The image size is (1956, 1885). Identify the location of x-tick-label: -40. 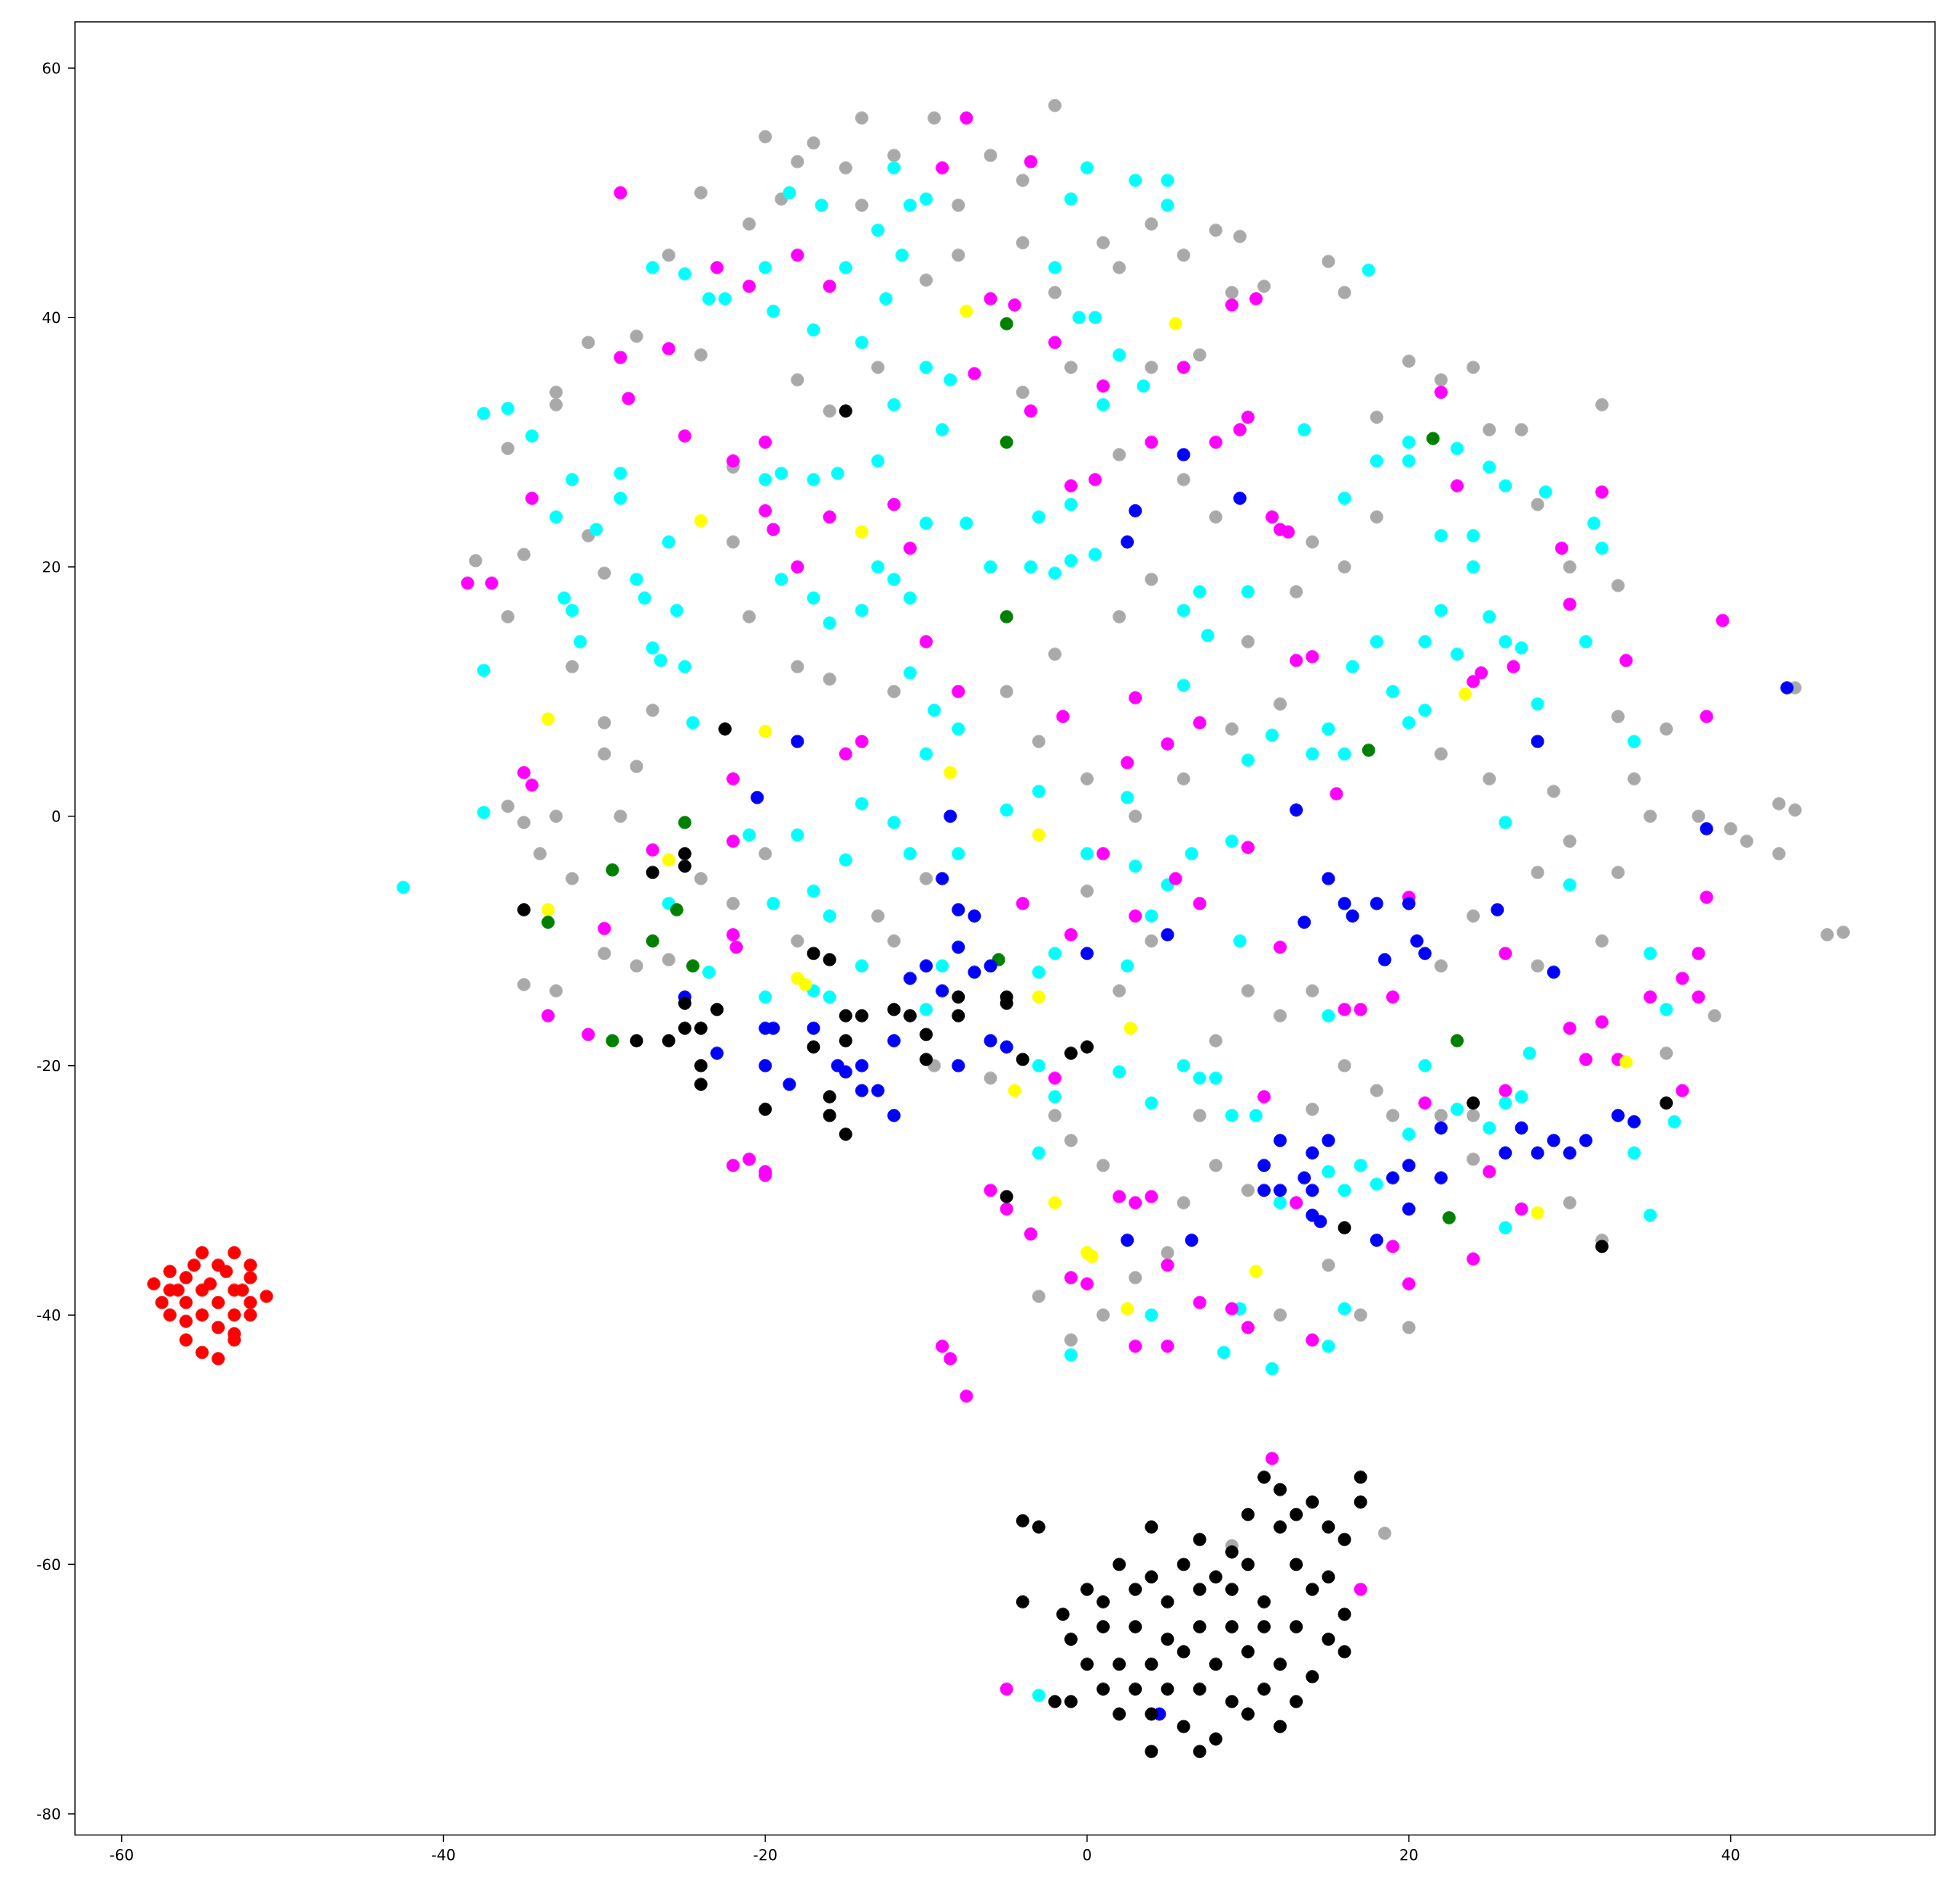
(443, 1855).